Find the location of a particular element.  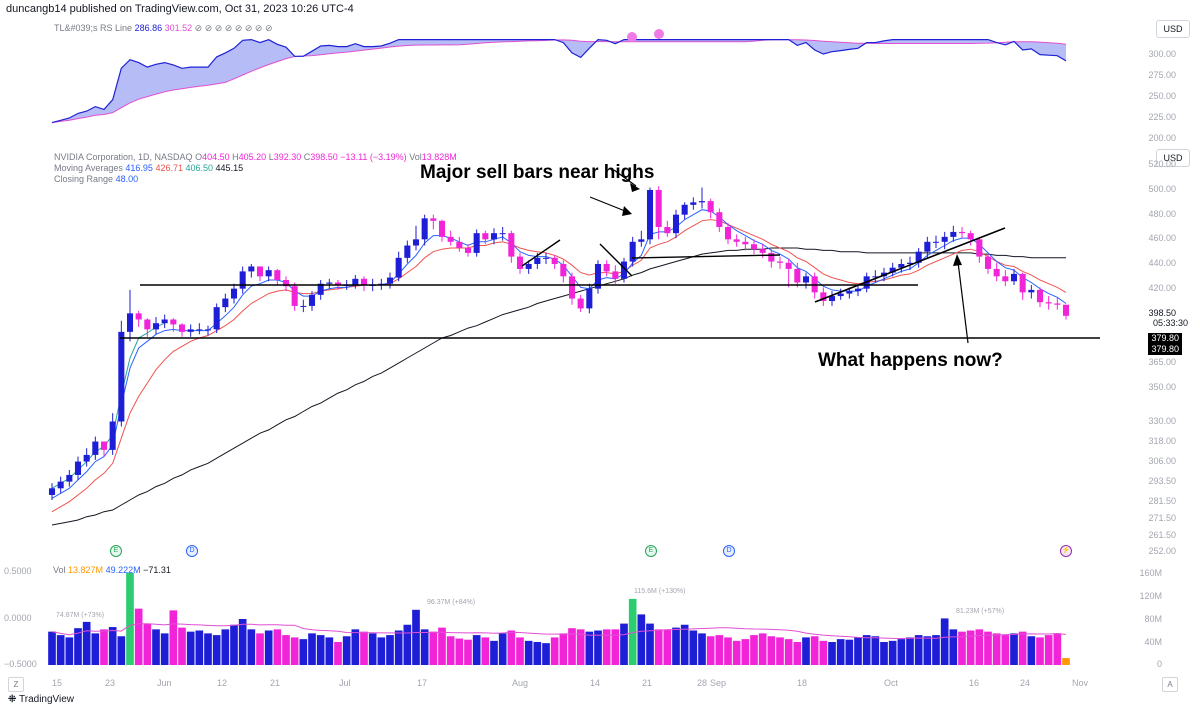

rs-average-line is located at coordinates (559, 81).